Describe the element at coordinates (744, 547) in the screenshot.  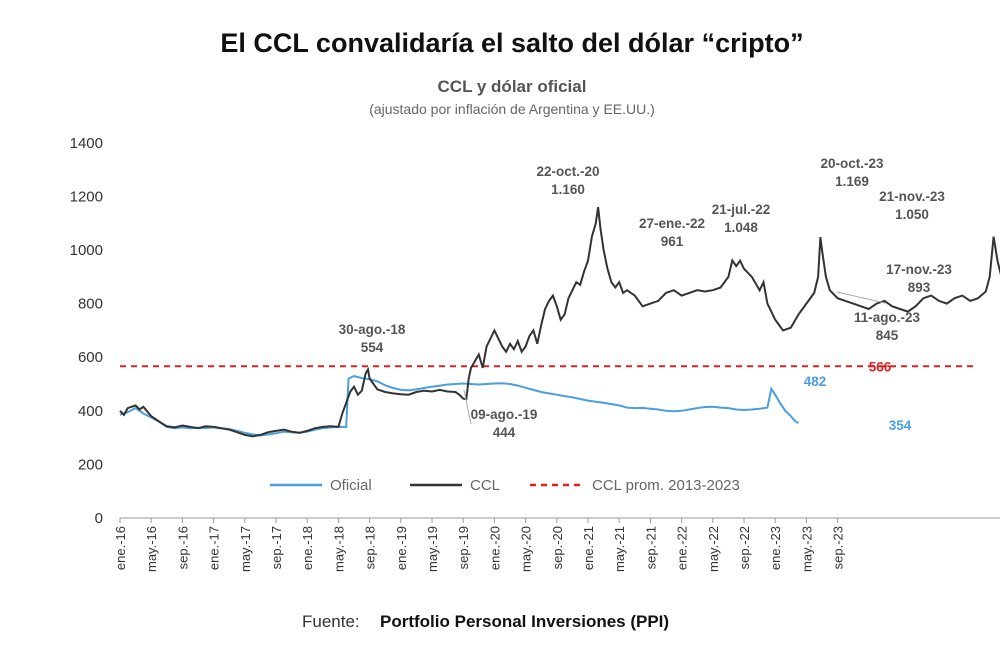
I see `x-tick-label: sep.-22` at that location.